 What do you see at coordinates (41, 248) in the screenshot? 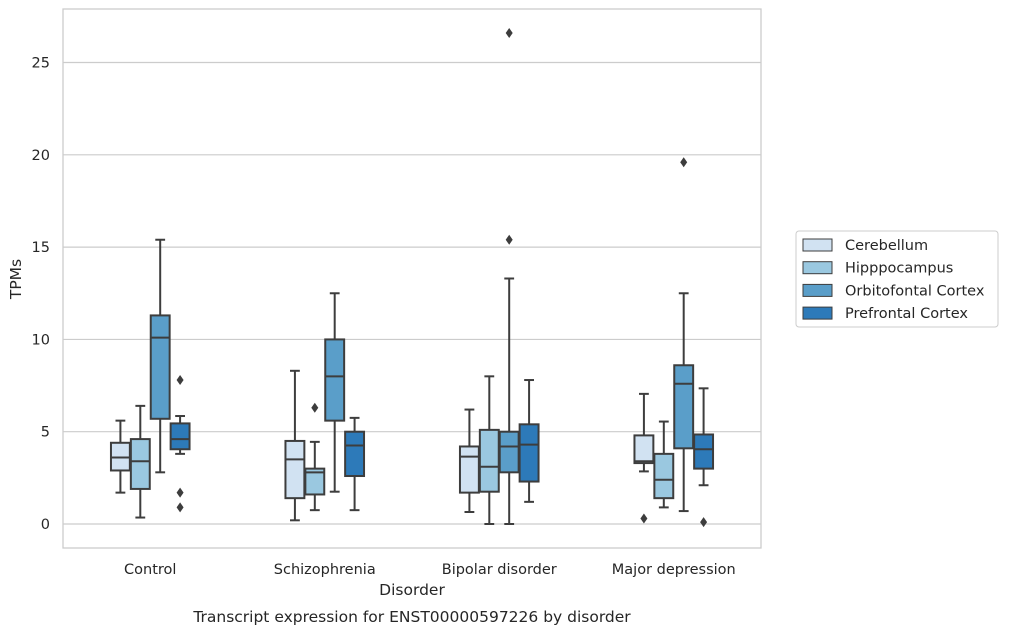
I see `y-tick-label: 15` at bounding box center [41, 248].